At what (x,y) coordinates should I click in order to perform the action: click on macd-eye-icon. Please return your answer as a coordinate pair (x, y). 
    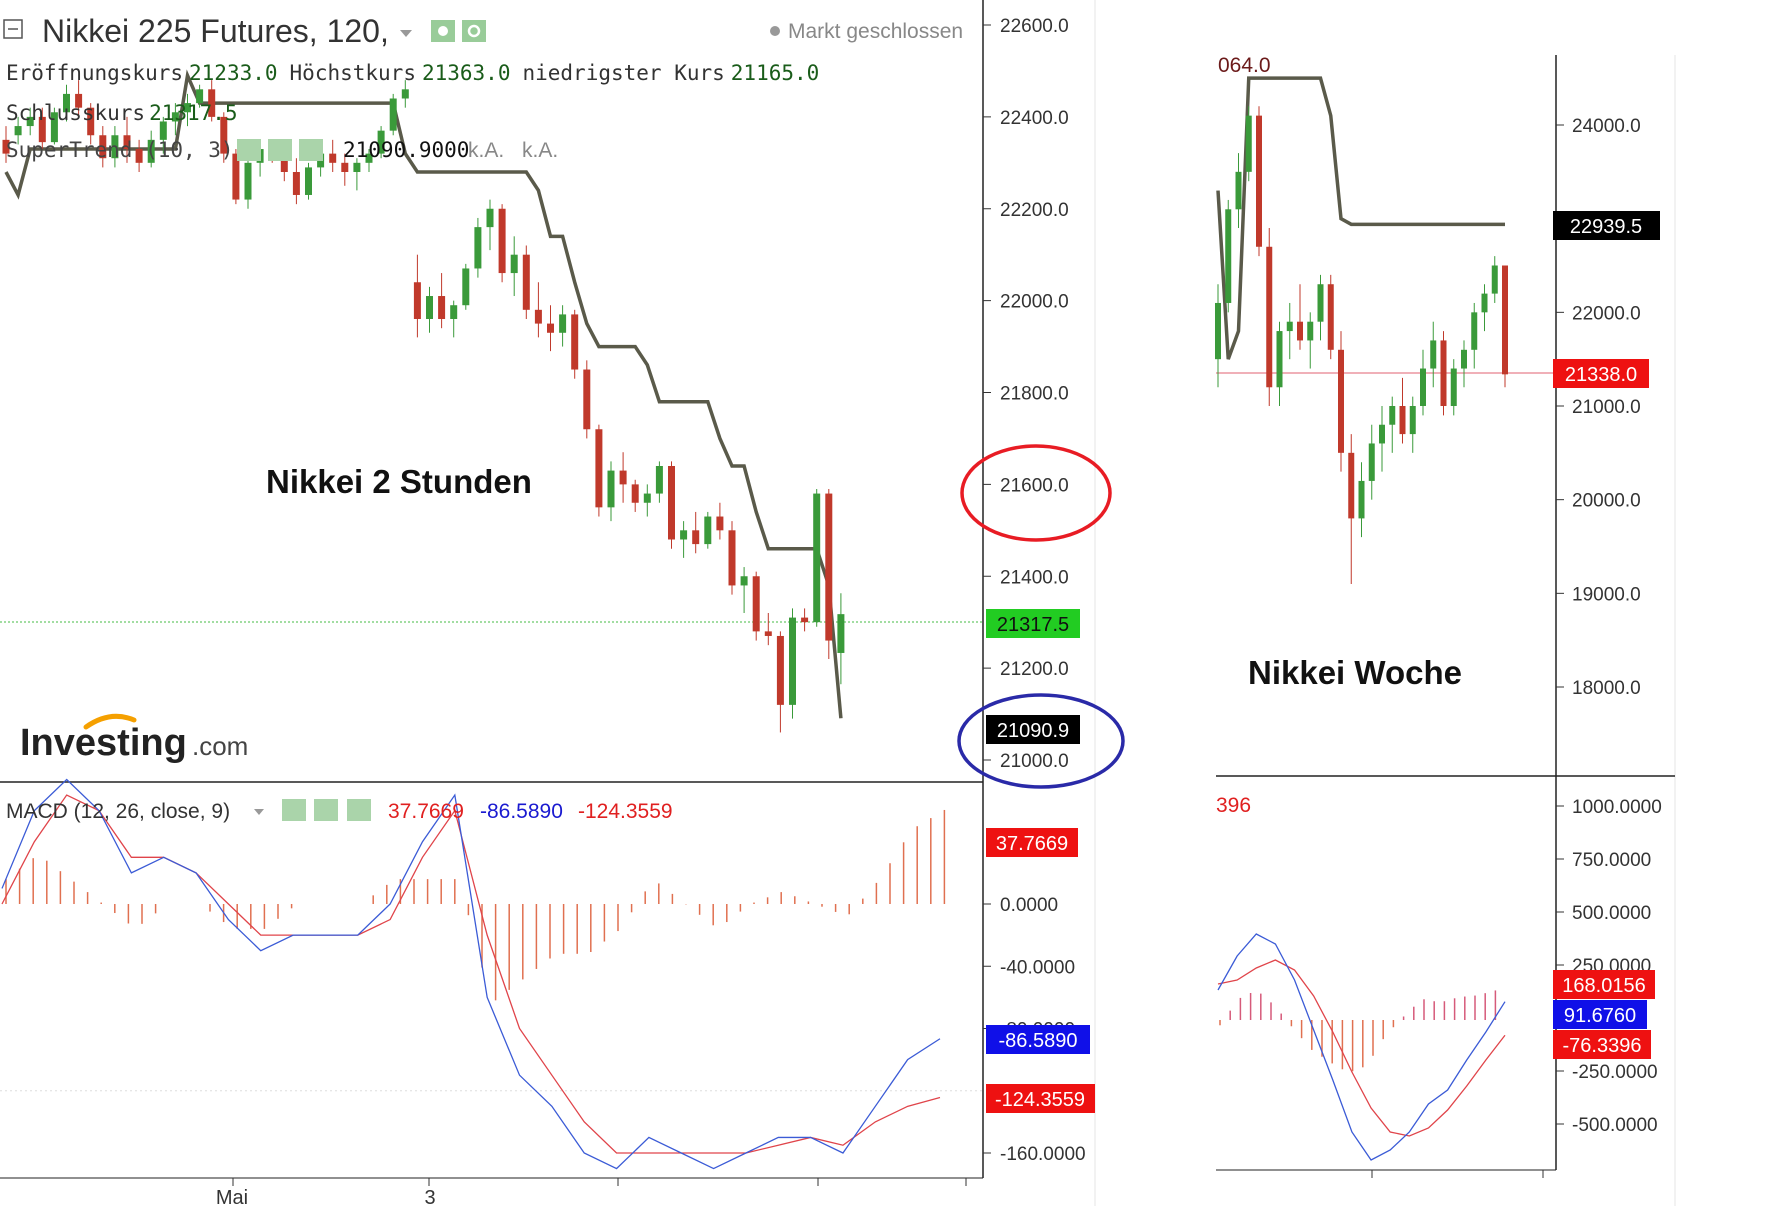
    Looking at the image, I should click on (294, 810).